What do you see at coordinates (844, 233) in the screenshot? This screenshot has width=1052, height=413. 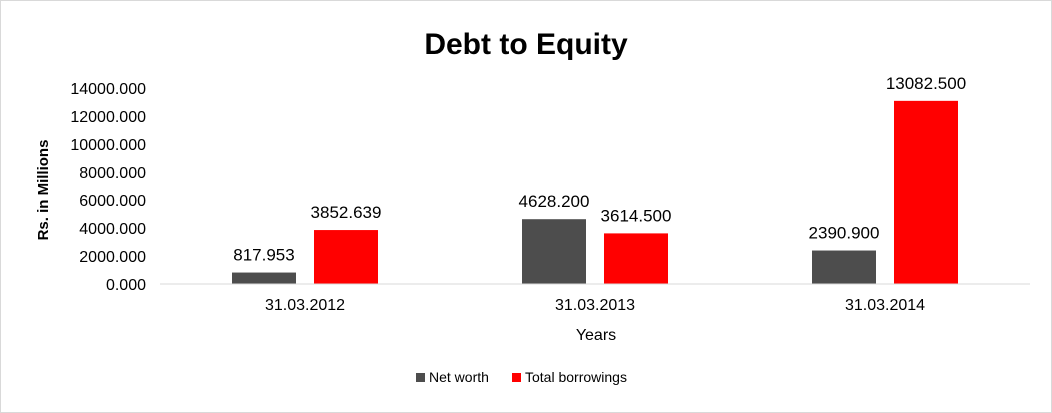 I see `data-label: 2390.900` at bounding box center [844, 233].